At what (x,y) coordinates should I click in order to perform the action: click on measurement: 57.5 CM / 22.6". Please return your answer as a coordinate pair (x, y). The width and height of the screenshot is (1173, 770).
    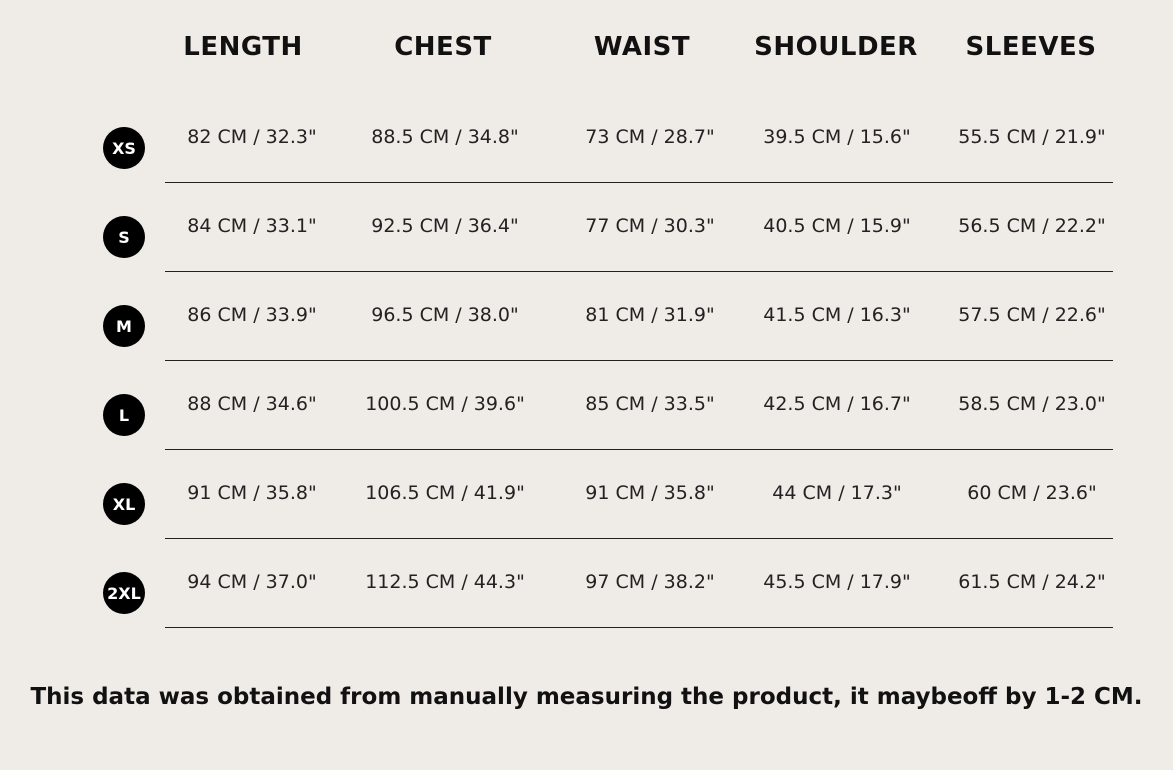
    Looking at the image, I should click on (1032, 315).